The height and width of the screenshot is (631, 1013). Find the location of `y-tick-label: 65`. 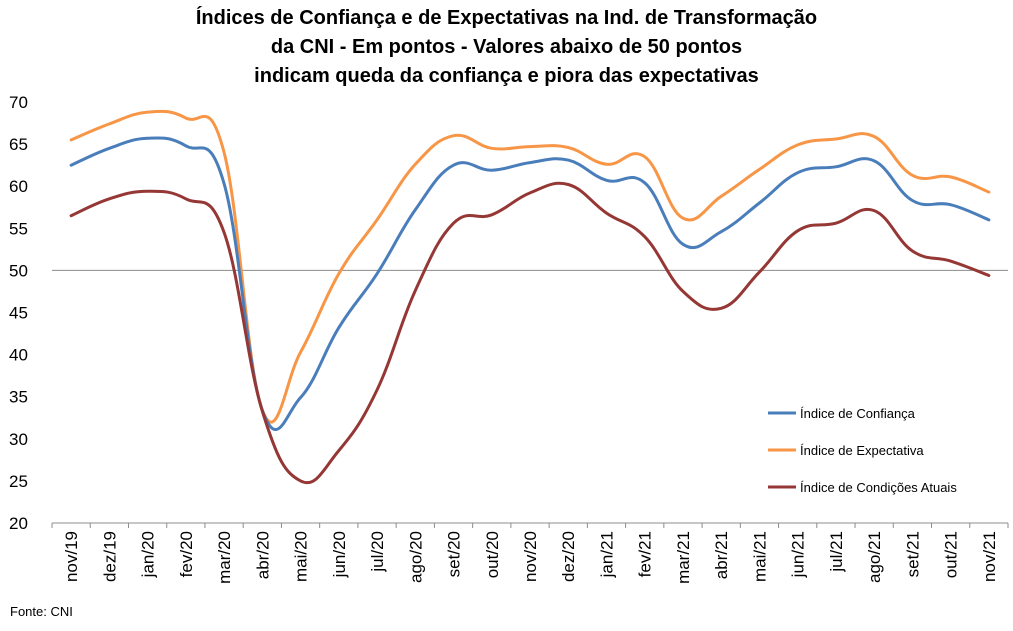

y-tick-label: 65 is located at coordinates (18, 144).